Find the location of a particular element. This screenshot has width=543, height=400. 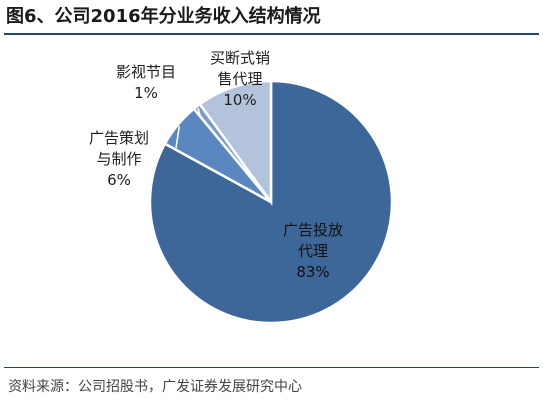

slice-category-label: 影视节目 is located at coordinates (146, 72).